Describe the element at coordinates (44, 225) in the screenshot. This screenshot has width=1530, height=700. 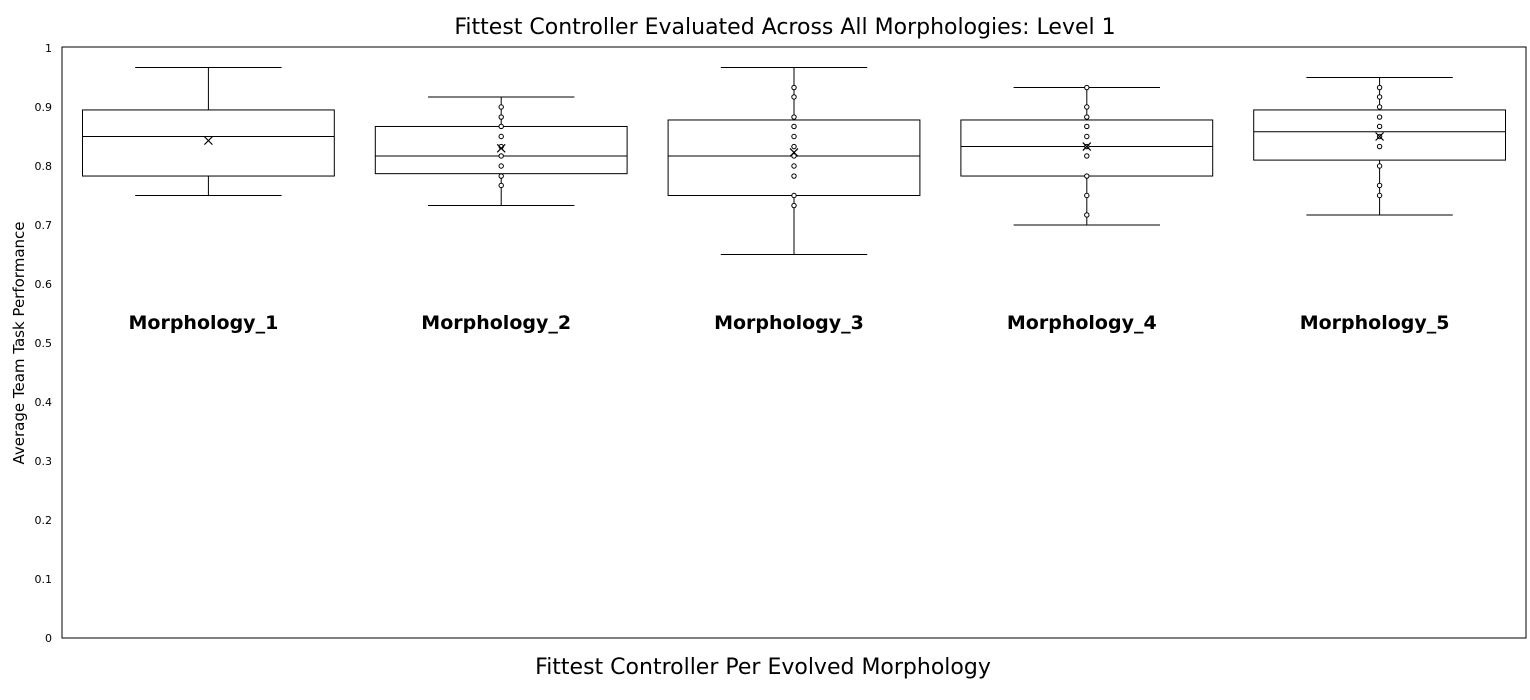
I see `y-tick-label: 0.7` at that location.